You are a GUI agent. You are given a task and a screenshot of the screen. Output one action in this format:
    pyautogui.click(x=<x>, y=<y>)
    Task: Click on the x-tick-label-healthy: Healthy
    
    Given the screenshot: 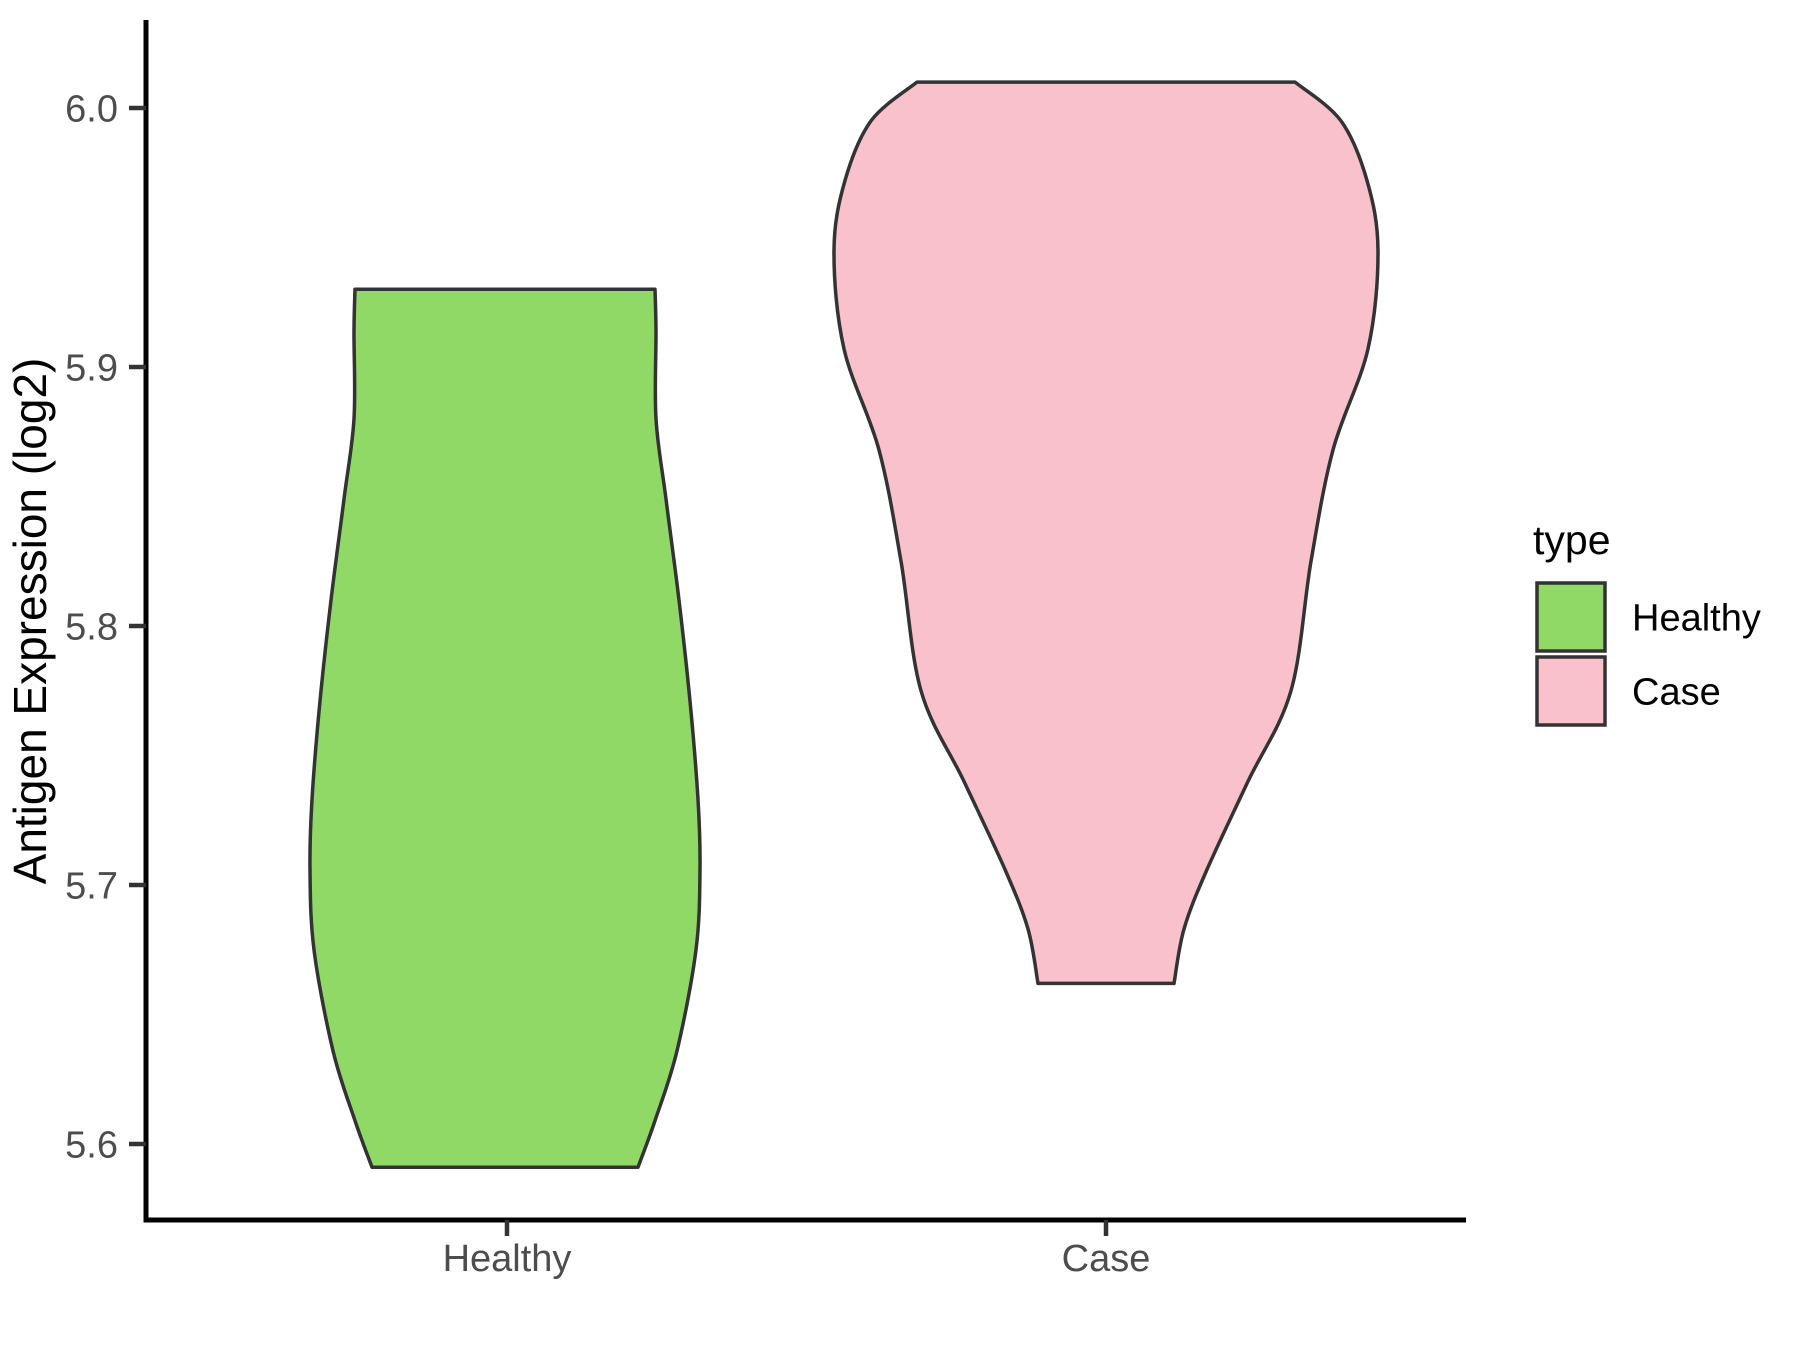 What is the action you would take?
    pyautogui.click(x=507, y=1259)
    